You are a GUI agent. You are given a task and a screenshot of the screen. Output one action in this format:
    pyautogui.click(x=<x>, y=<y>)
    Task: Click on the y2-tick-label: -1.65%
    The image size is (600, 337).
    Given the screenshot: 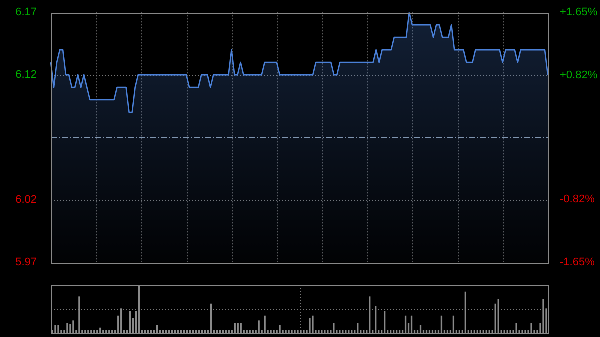 What is the action you would take?
    pyautogui.click(x=578, y=262)
    